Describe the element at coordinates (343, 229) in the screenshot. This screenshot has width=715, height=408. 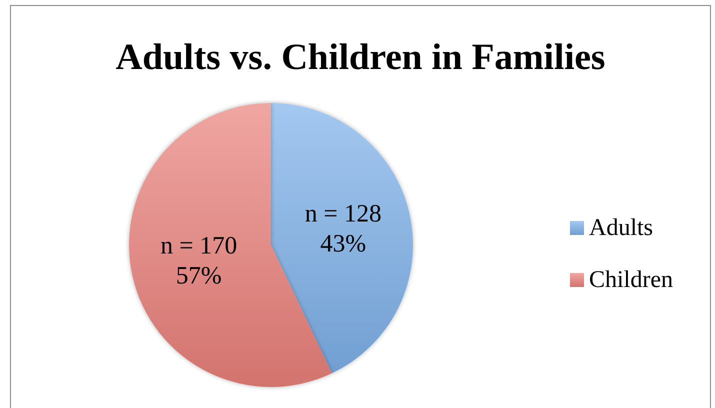
I see `data-label: n = 128 43%` at that location.